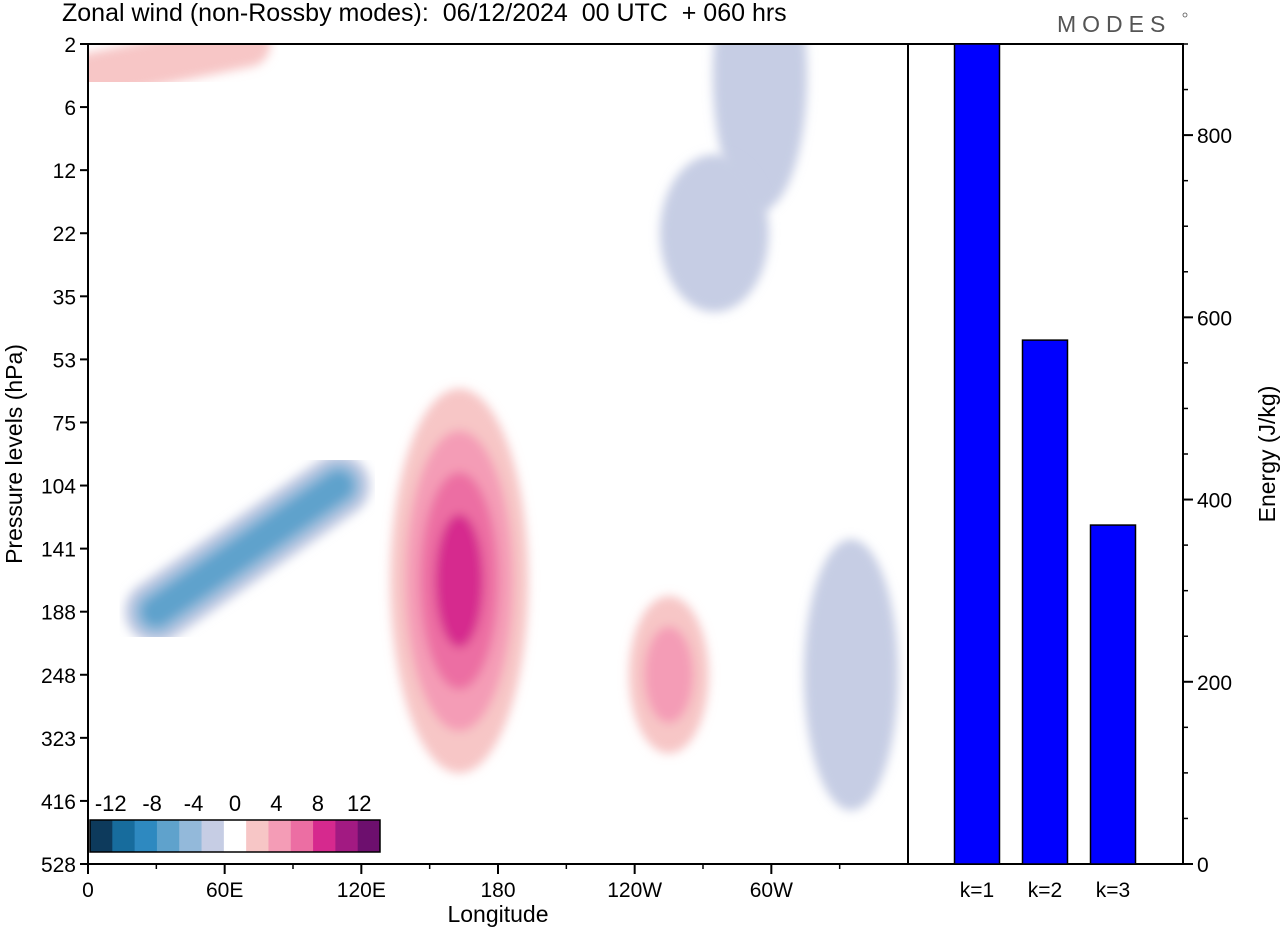 The image size is (1280, 930). Describe the element at coordinates (64, 297) in the screenshot. I see `y-tick-label: 35` at that location.